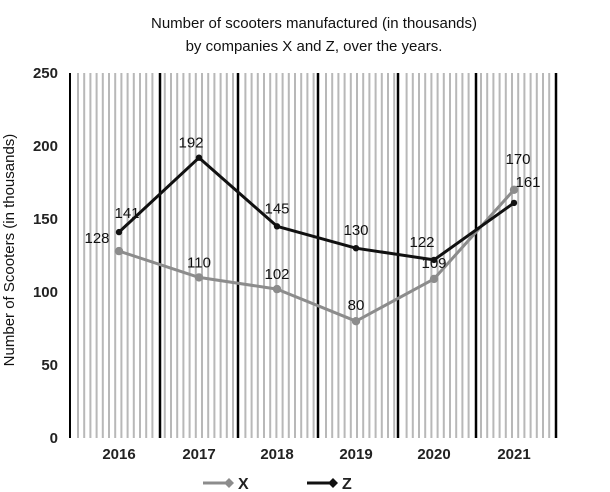 This screenshot has height=492, width=610. What do you see at coordinates (198, 454) in the screenshot?
I see `x-tick-label: 2017` at bounding box center [198, 454].